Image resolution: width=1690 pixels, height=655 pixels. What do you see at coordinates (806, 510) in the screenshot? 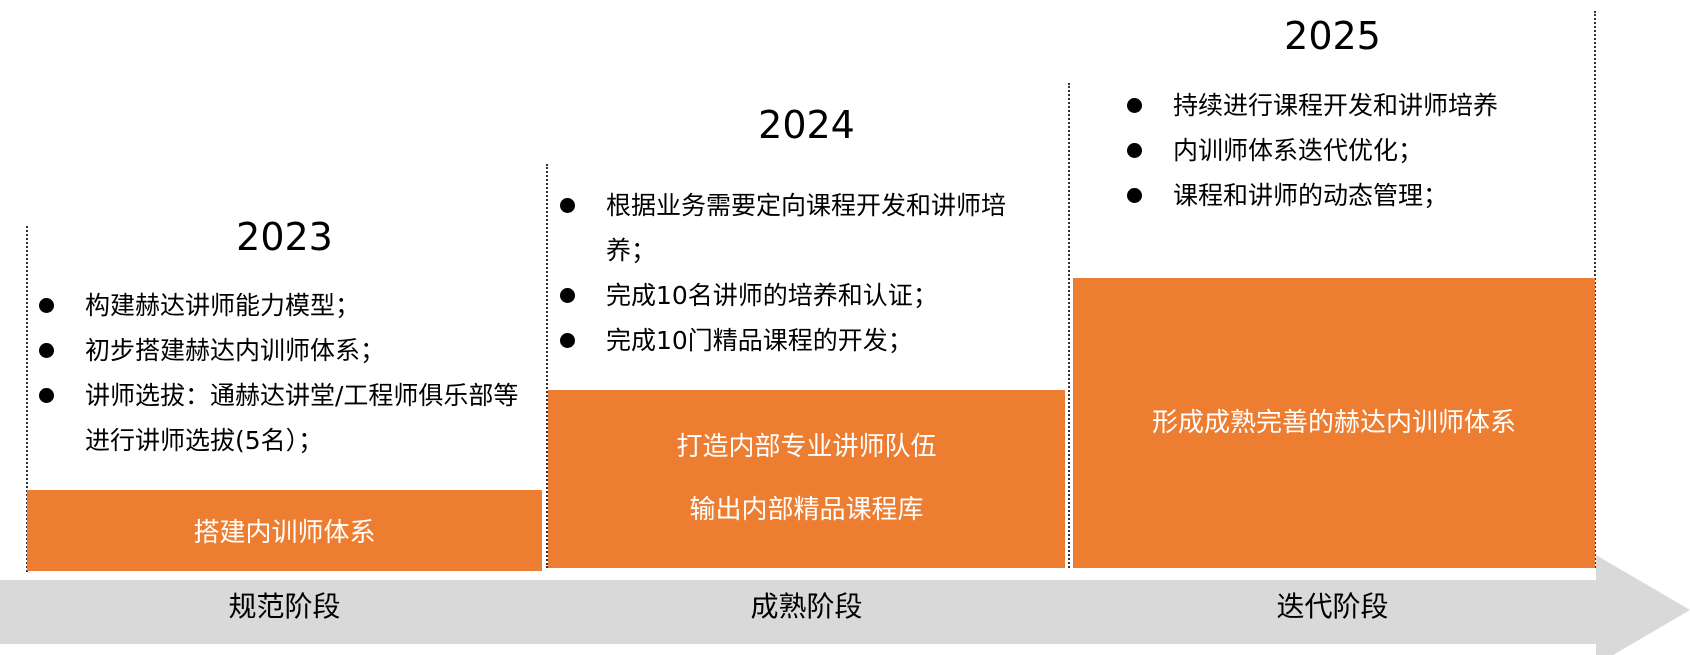
I see `goal-text: 输出内部精品课程库` at bounding box center [806, 510].